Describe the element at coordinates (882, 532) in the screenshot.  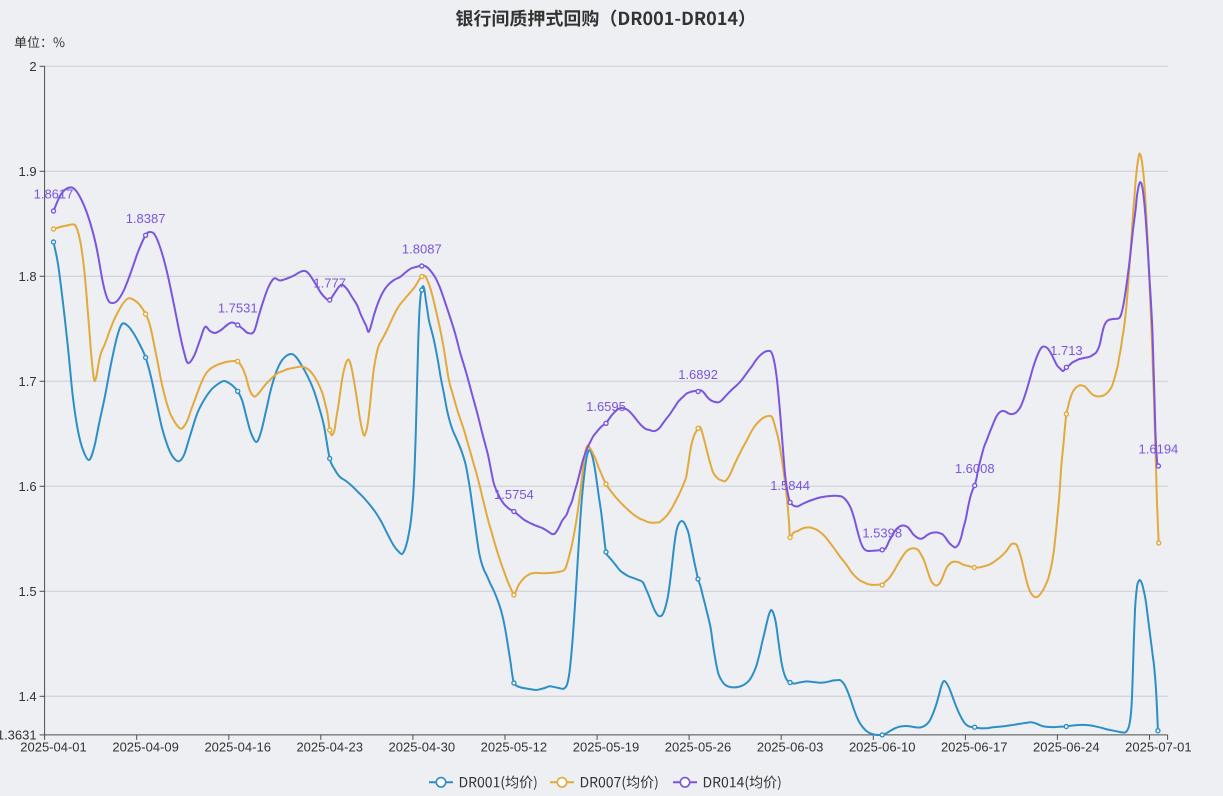
I see `svg-text: 1.5398` at that location.